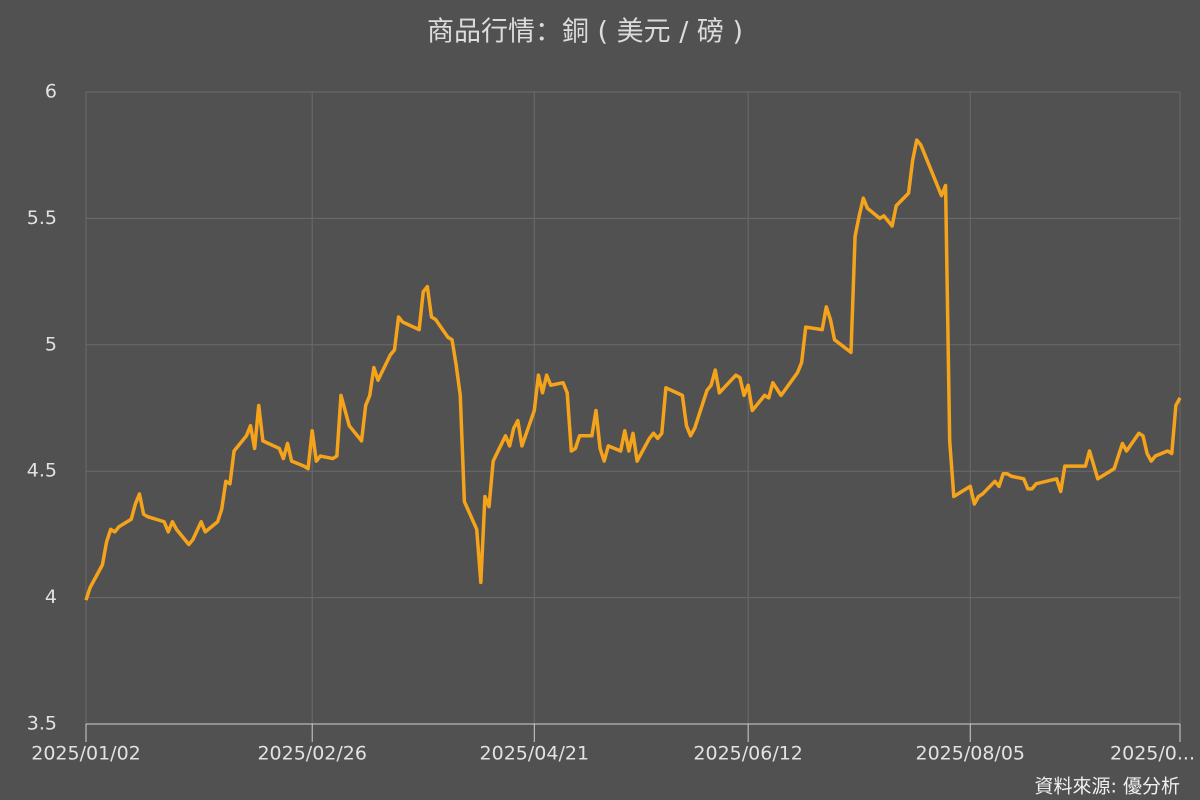 The width and height of the screenshot is (1200, 800). Describe the element at coordinates (42, 471) in the screenshot. I see `y-tick-label: 4.5` at that location.